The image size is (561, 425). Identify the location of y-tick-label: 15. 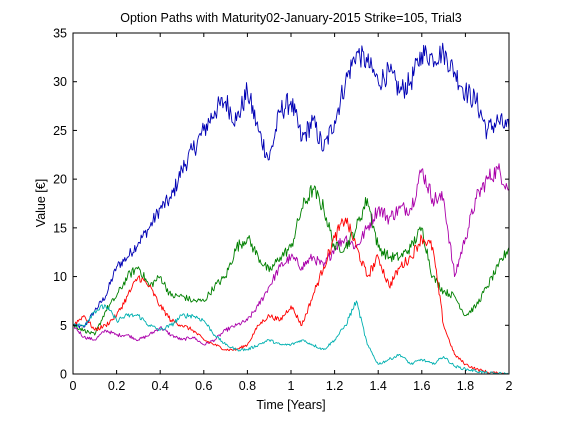
(60, 228).